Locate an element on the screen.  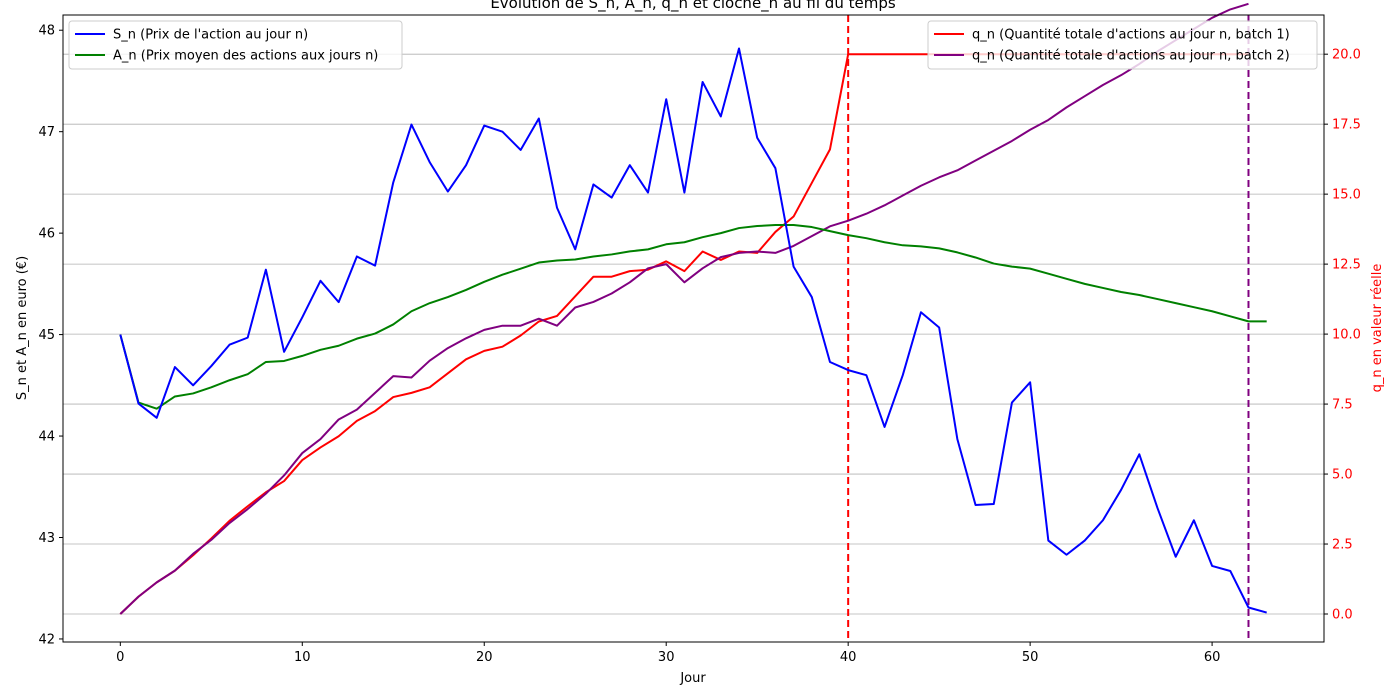
x-axis-label: Jour is located at coordinates (692, 678).